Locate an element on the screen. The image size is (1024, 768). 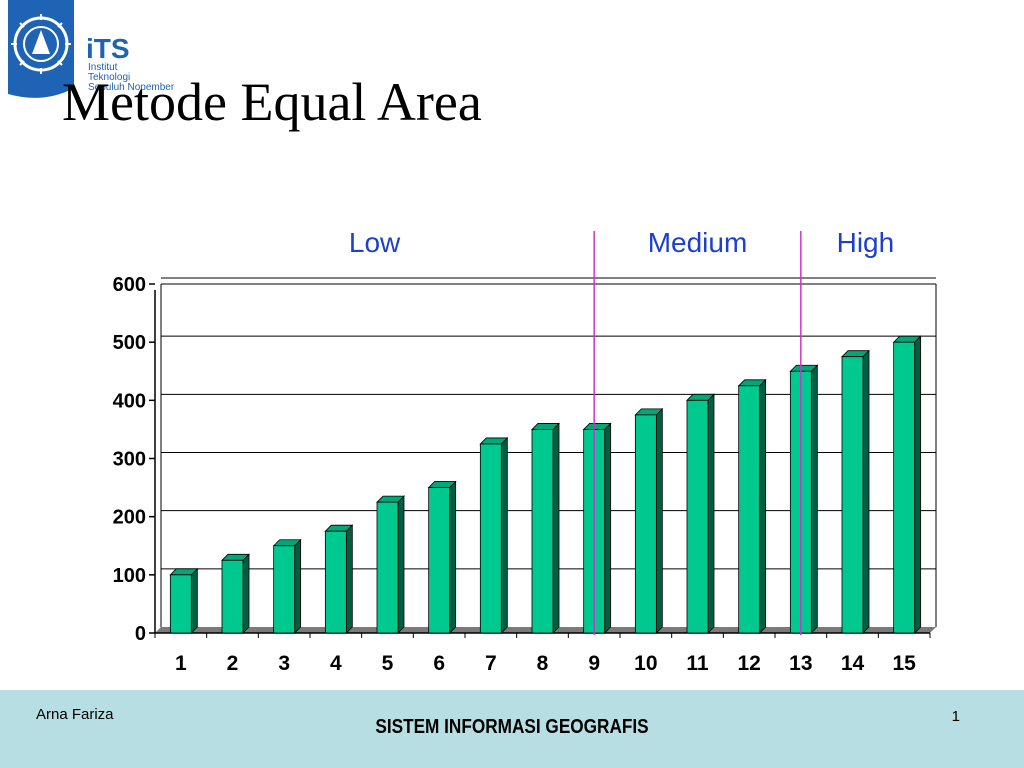
y-tick-label: 100 is located at coordinates (129, 576).